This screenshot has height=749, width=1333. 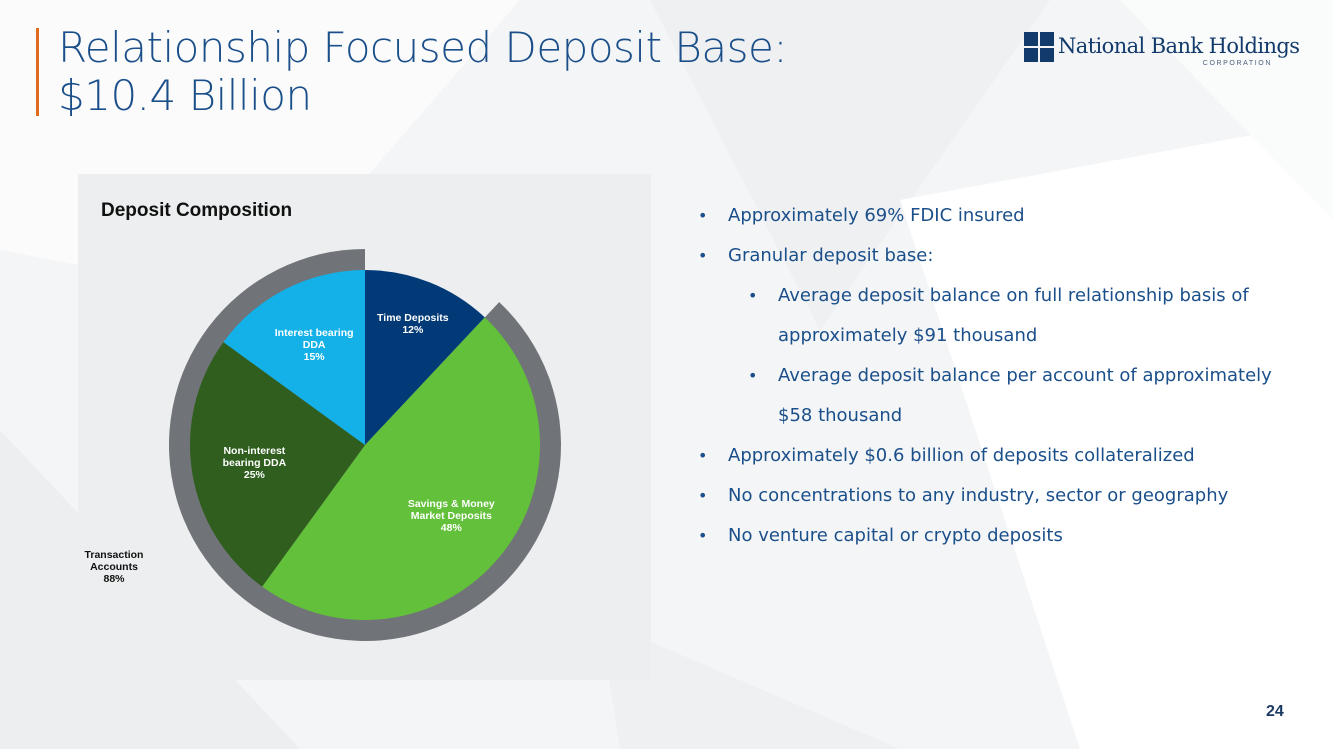 I want to click on group-label: Transaction Accounts 88%, so click(x=114, y=567).